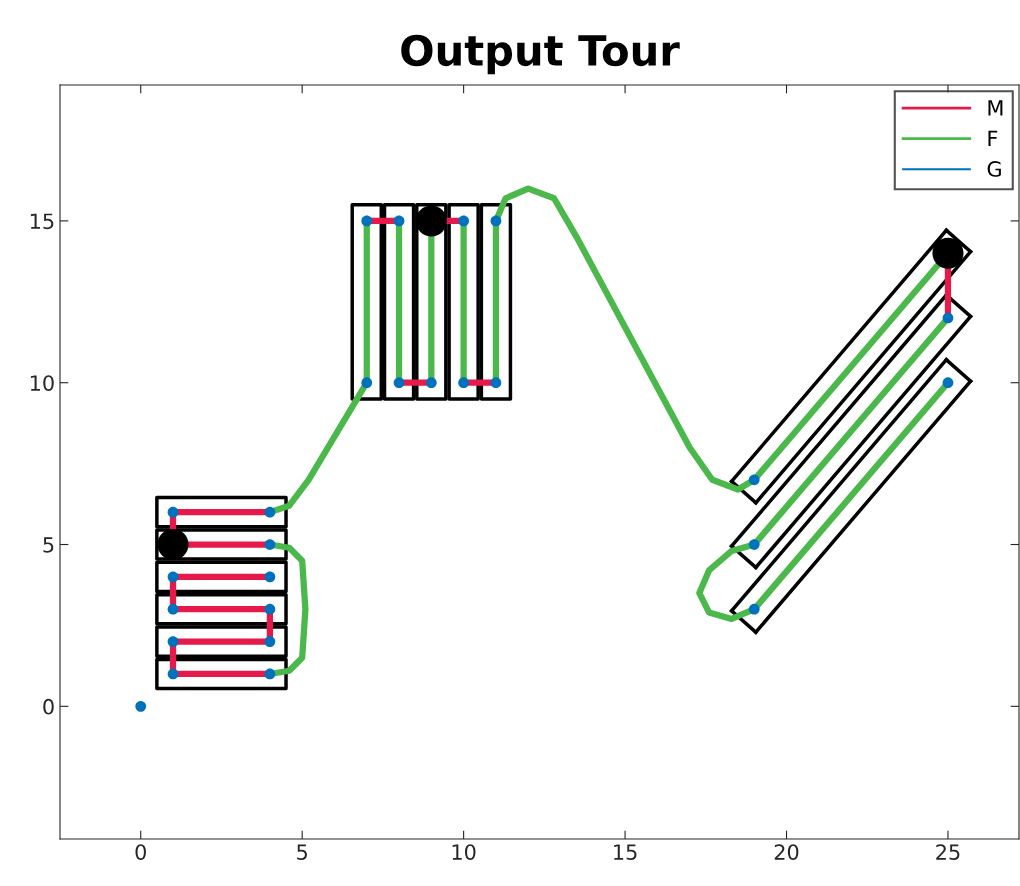 This screenshot has width=1020, height=886. Describe the element at coordinates (302, 852) in the screenshot. I see `x-tick-label: 5` at that location.